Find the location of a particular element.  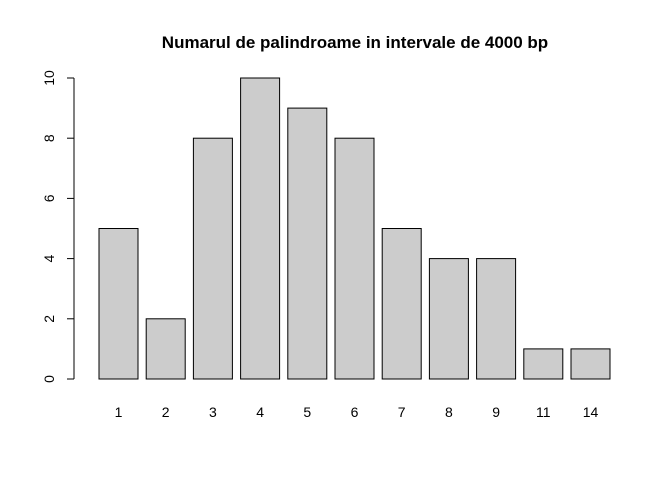

x-tick-label: 6 is located at coordinates (355, 412).